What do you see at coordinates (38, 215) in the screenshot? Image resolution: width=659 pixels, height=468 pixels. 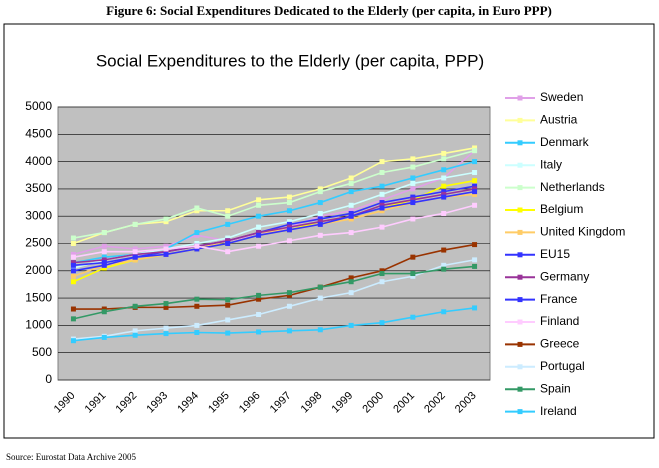 I see `y-tick-label: 3000` at bounding box center [38, 215].